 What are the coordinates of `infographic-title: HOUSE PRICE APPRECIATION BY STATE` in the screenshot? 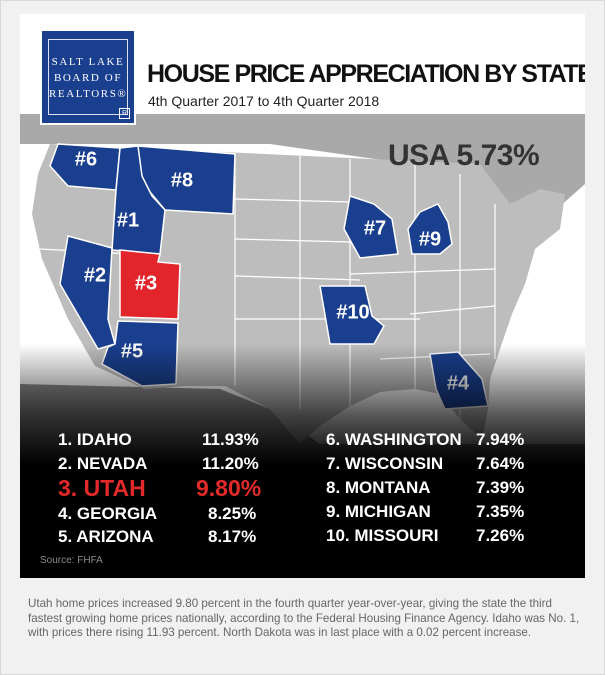 It's located at (366, 74).